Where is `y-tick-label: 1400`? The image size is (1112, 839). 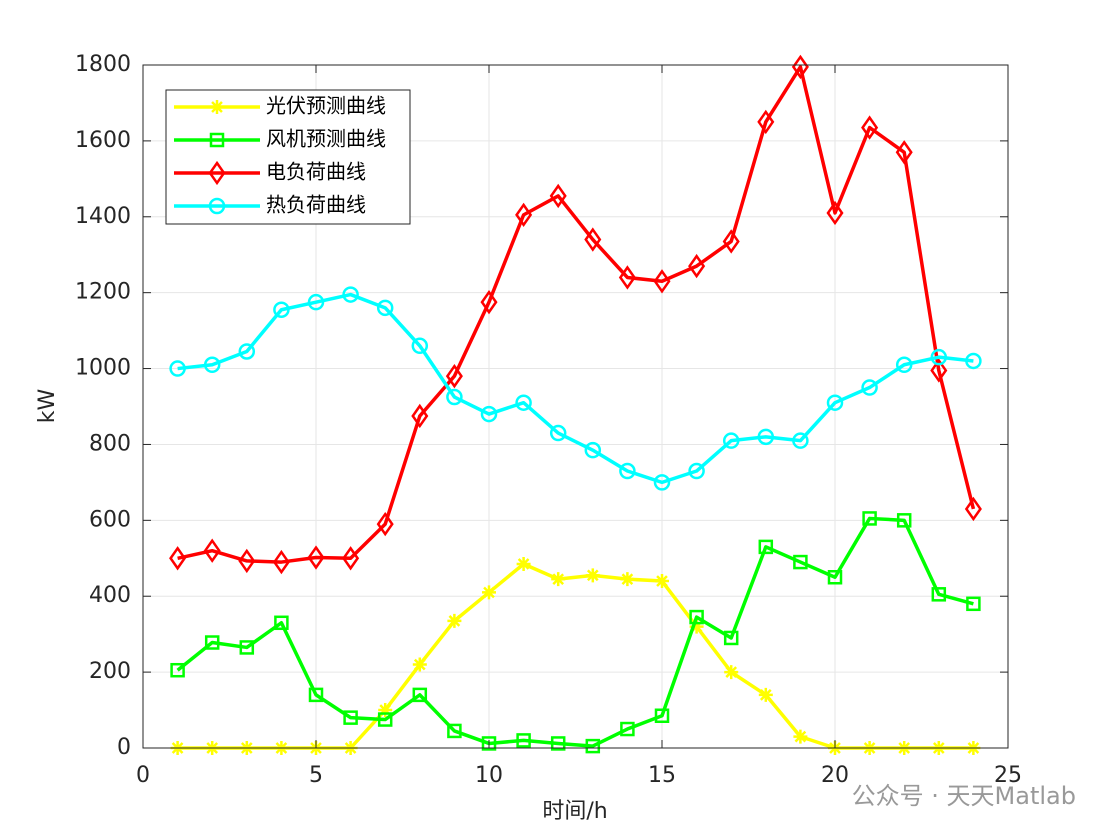
y-tick-label: 1400 is located at coordinates (103, 216).